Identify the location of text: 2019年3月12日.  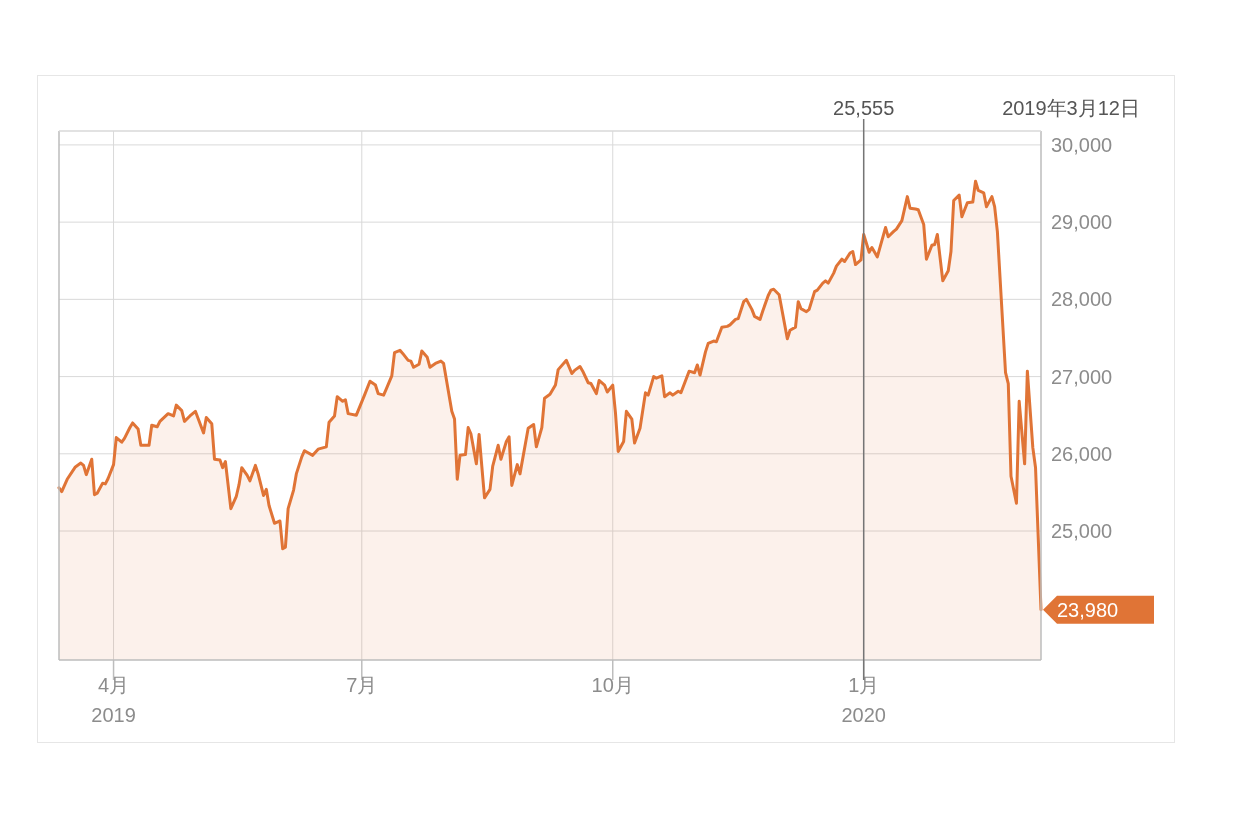
(1071, 108).